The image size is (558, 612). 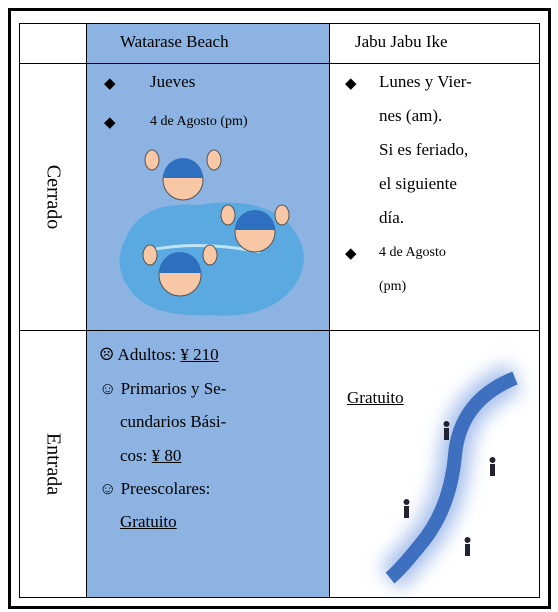 I want to click on closed-day: 4 de Agosto (pm), so click(x=199, y=121).